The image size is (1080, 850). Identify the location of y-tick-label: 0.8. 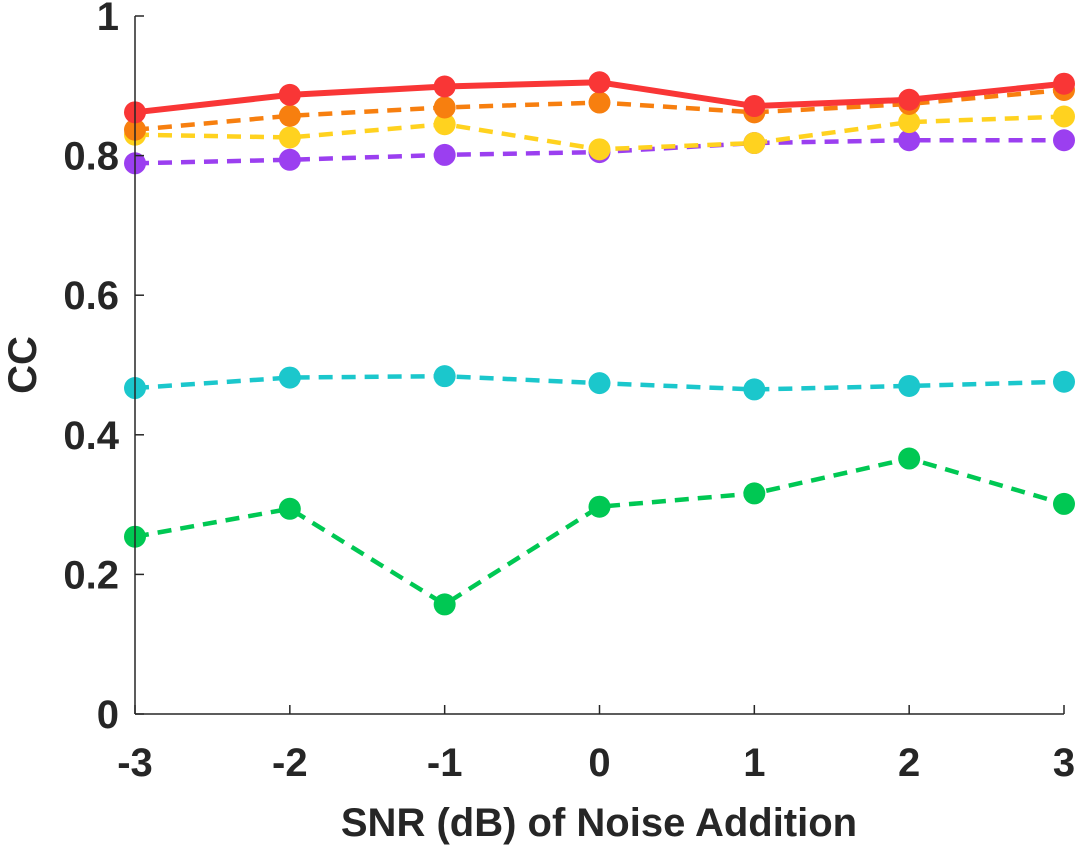
(91, 157).